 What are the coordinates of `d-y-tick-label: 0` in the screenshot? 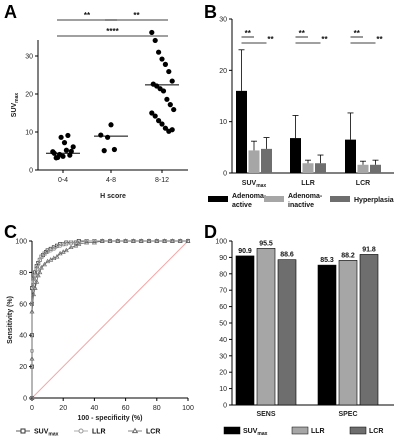 It's located at (225, 406).